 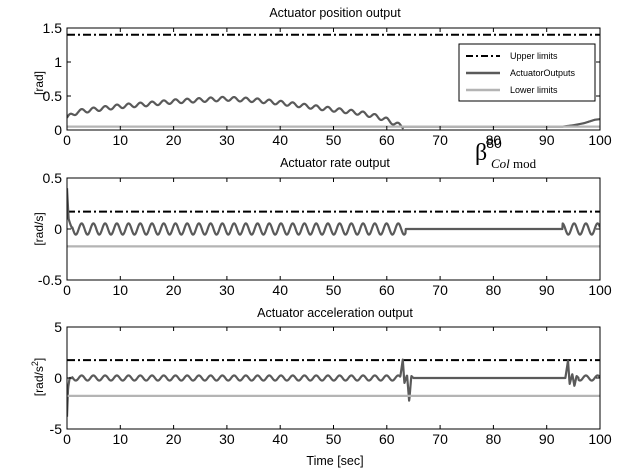 I want to click on beta-annotation: β Col mod 80, so click(x=506, y=153).